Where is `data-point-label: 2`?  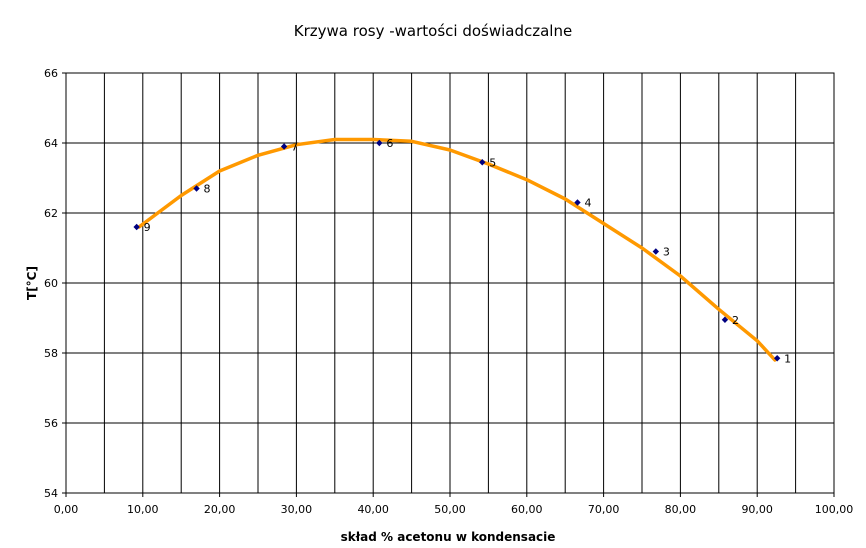
data-point-label: 2 is located at coordinates (735, 320).